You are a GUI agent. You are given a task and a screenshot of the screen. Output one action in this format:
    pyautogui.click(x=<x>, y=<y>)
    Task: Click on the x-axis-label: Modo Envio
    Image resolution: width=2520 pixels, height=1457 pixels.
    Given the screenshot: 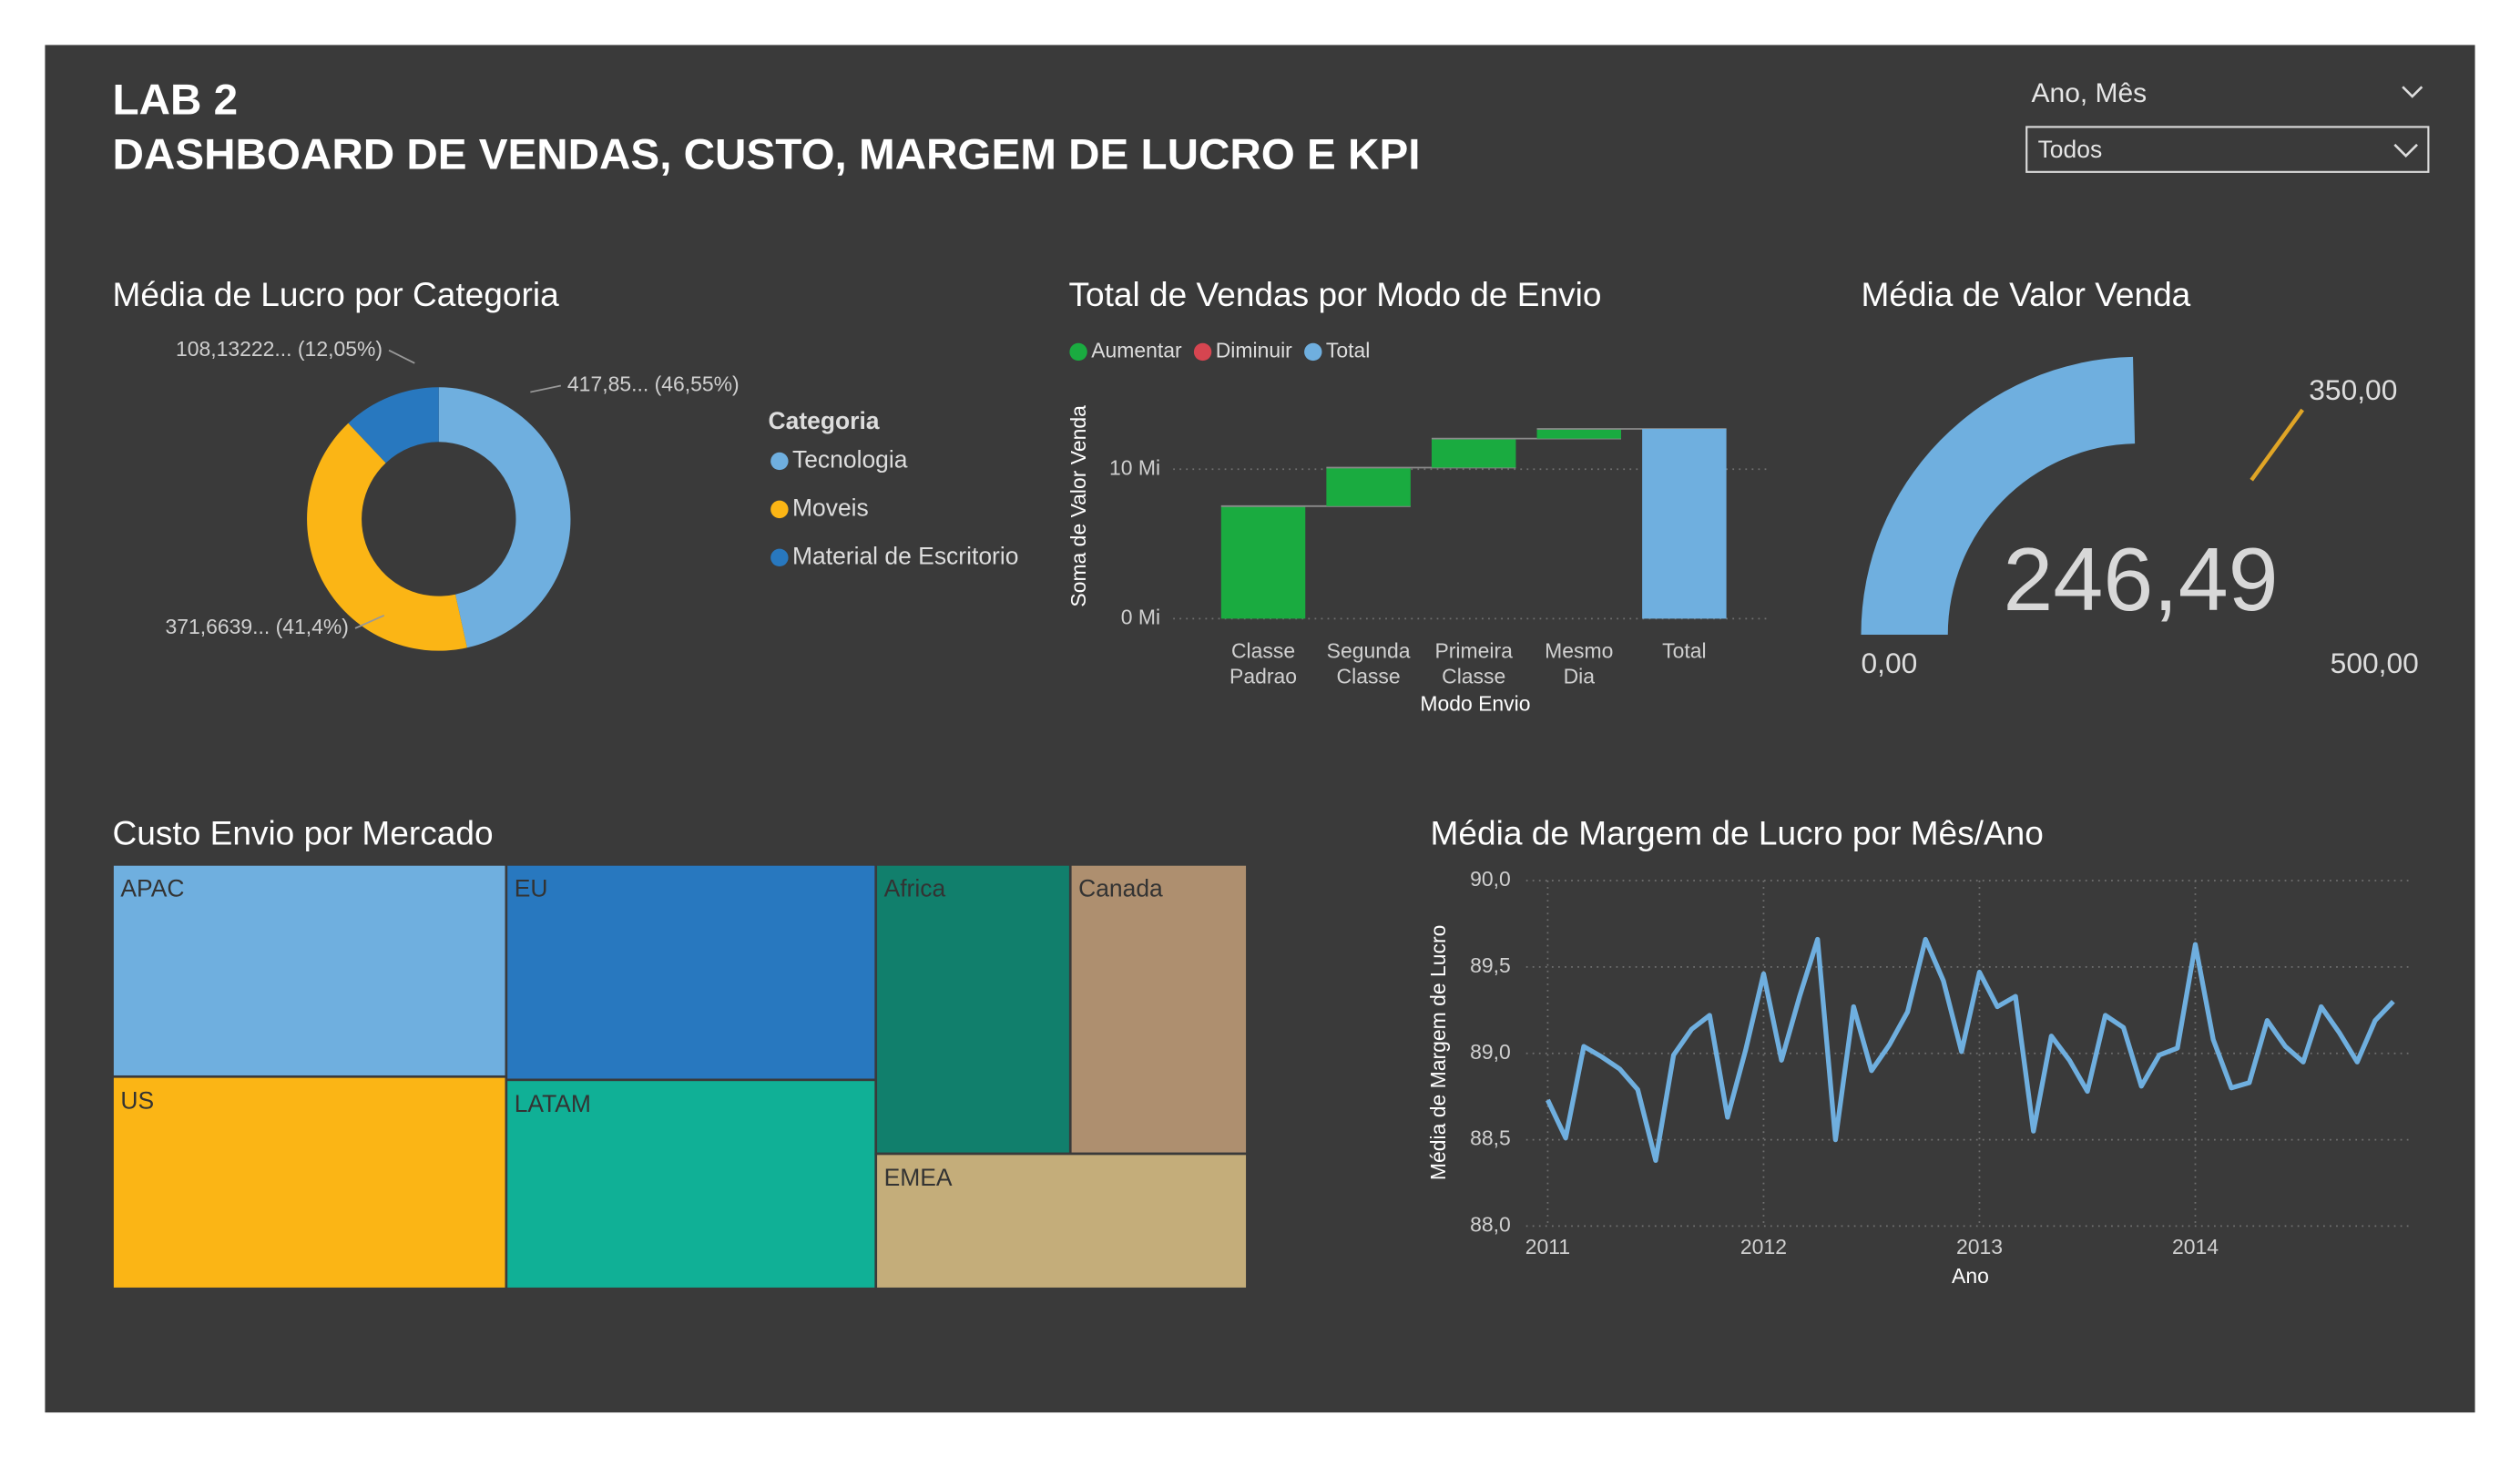 What is the action you would take?
    pyautogui.click(x=1475, y=704)
    